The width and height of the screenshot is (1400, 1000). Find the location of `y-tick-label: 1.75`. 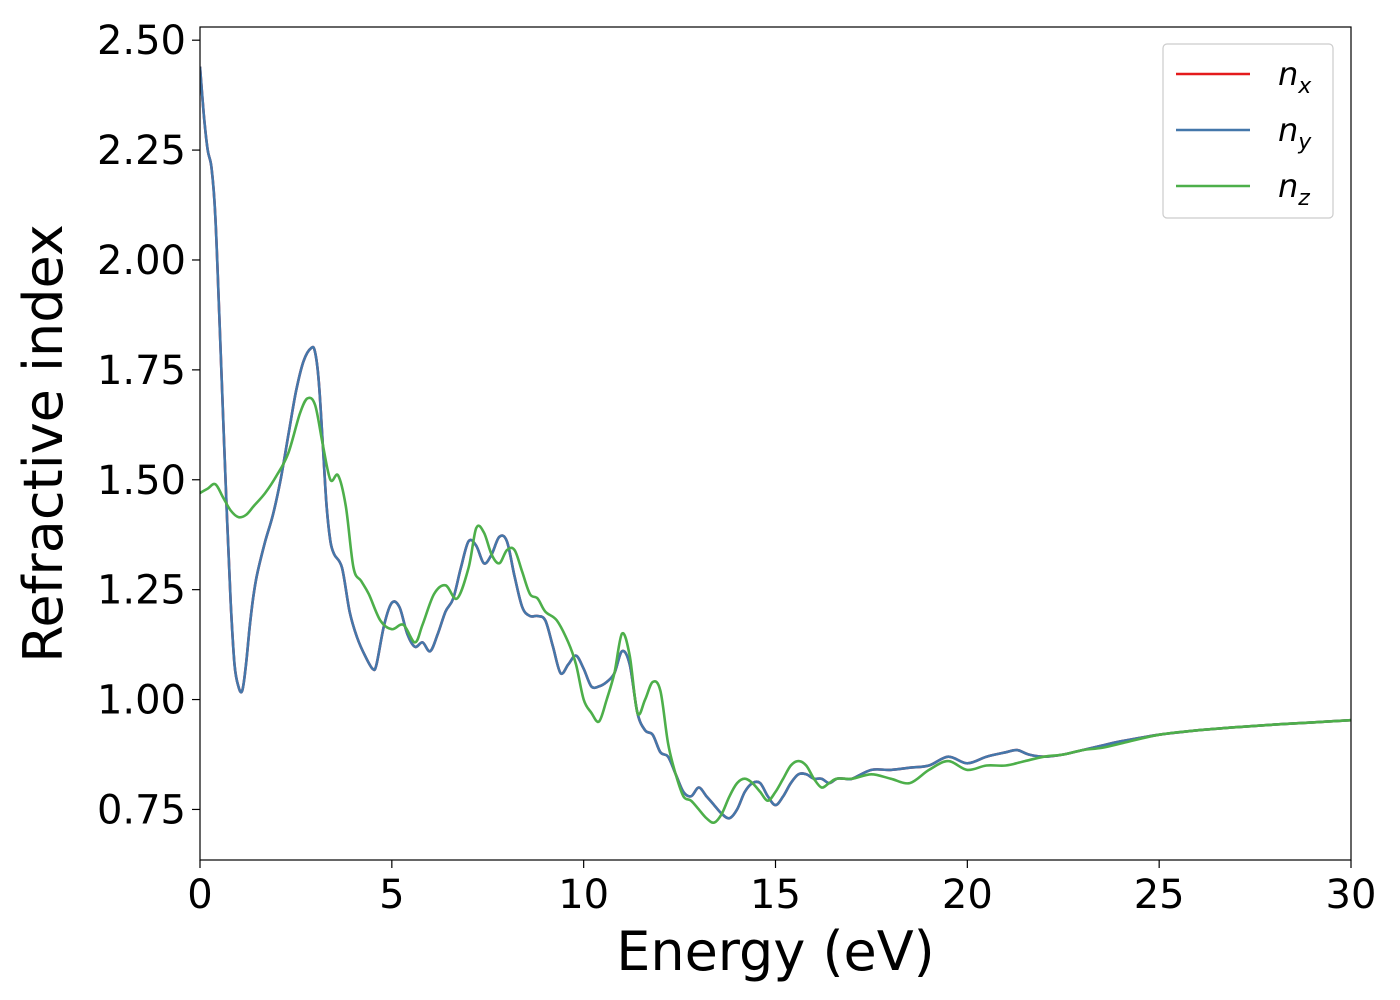

y-tick-label: 1.75 is located at coordinates (141, 371).